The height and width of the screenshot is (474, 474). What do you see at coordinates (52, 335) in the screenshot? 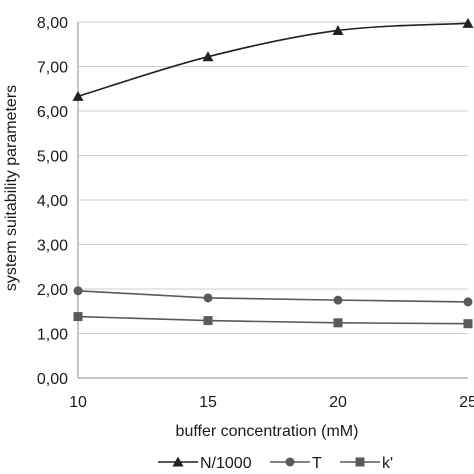
I see `y-tick-label: 1,00` at bounding box center [52, 335].